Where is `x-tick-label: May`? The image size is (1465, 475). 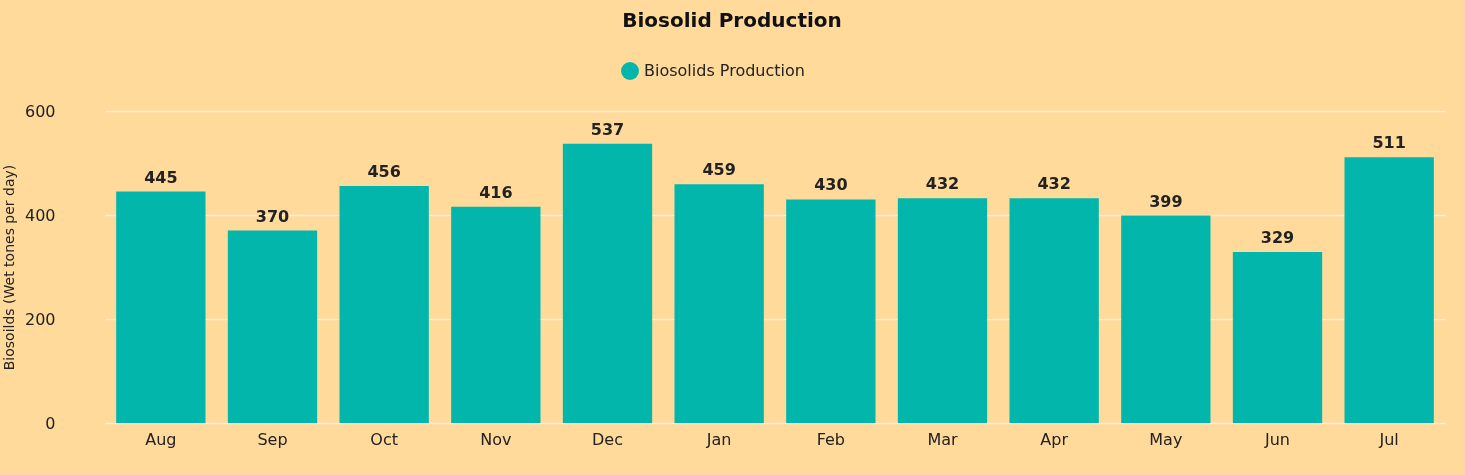
x-tick-label: May is located at coordinates (1166, 439).